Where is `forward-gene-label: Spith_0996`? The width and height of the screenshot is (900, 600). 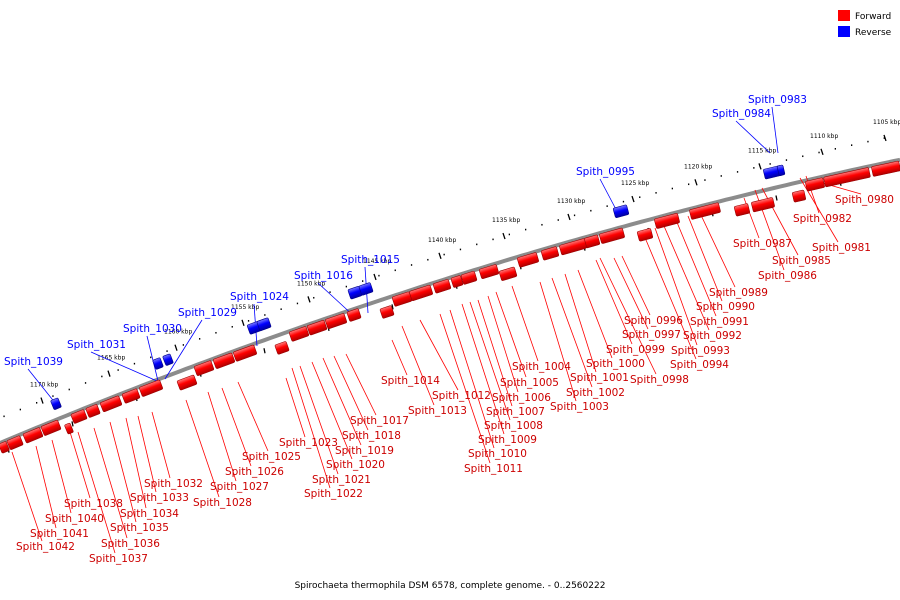
forward-gene-label: Spith_0996 is located at coordinates (653, 321).